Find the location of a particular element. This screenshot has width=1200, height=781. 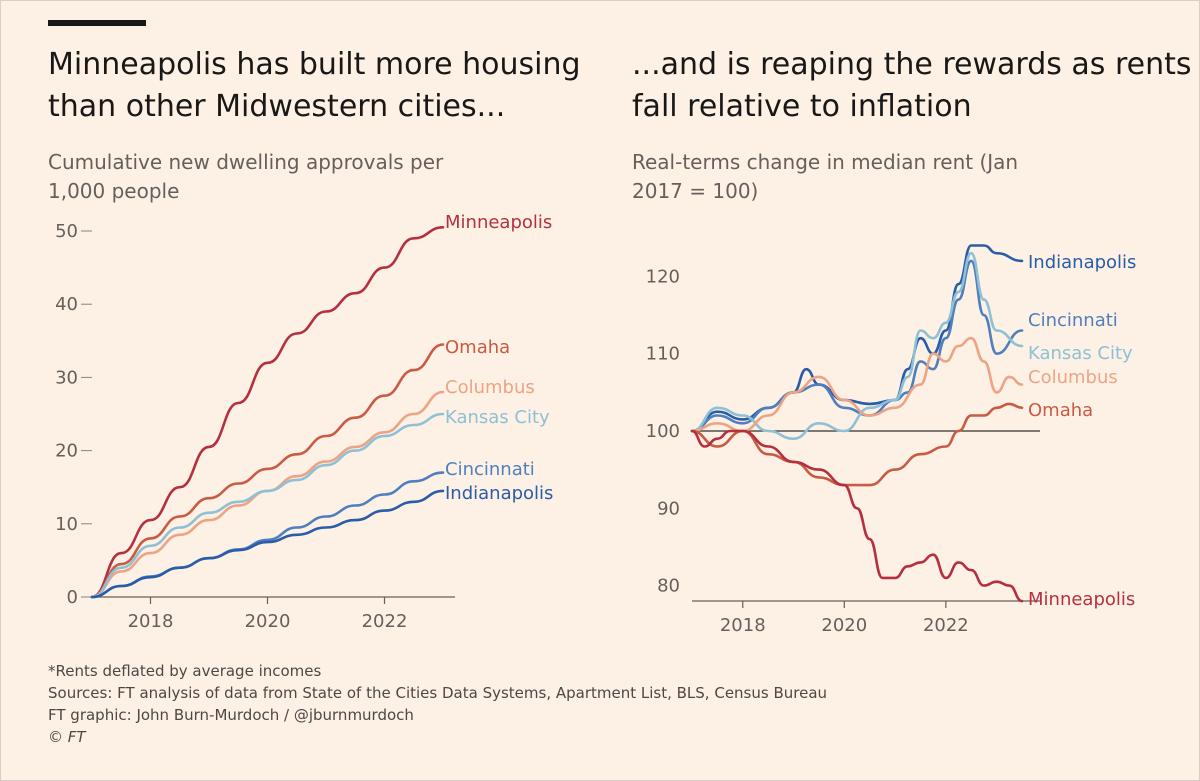

y-tick-label: 30 is located at coordinates (66, 377).